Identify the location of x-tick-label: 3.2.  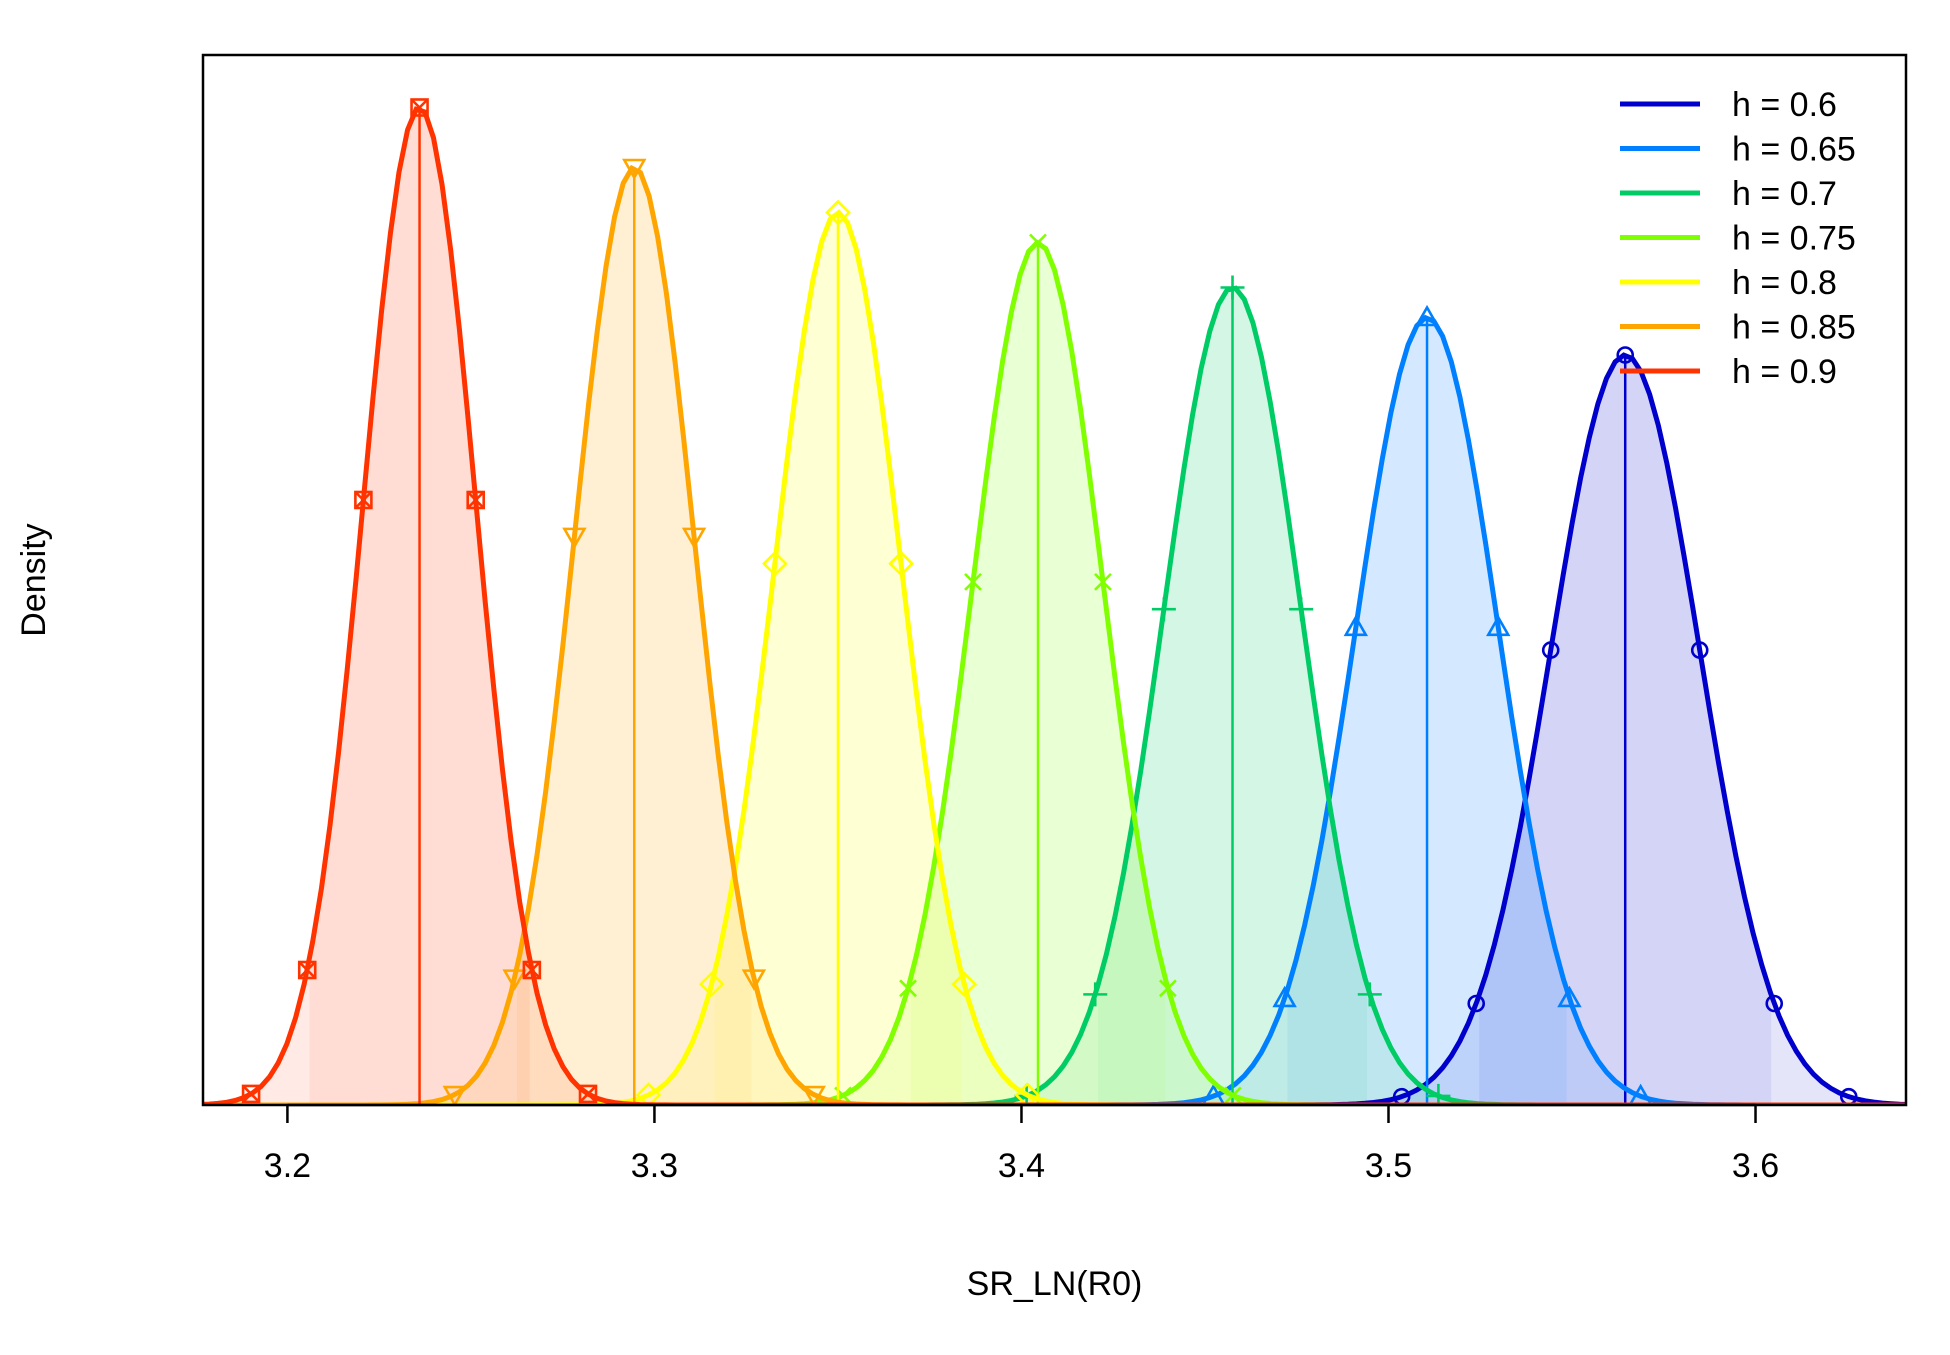
(287, 1166).